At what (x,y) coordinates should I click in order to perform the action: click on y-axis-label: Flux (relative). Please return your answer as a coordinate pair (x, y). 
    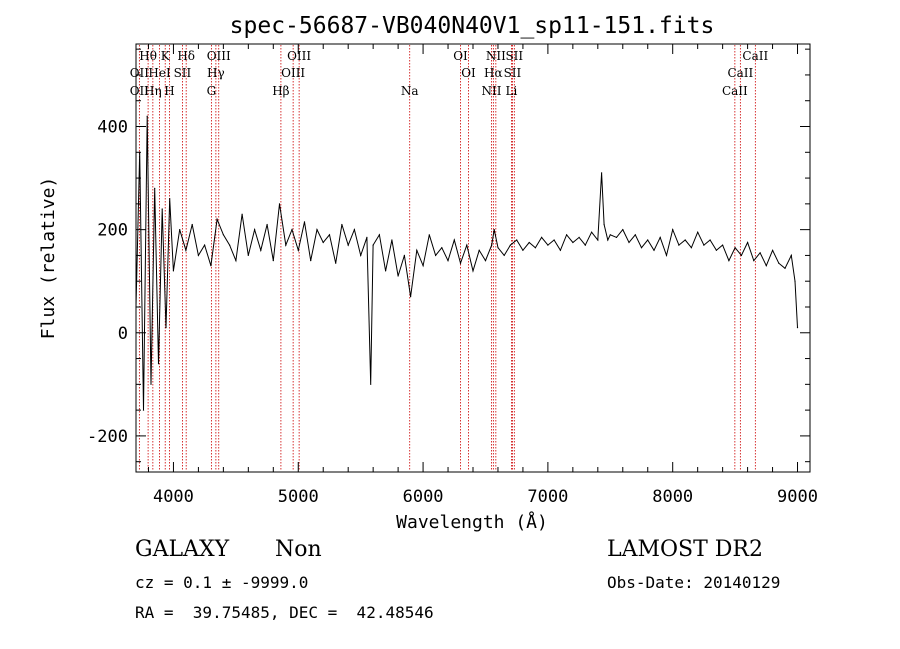
    Looking at the image, I should click on (48, 258).